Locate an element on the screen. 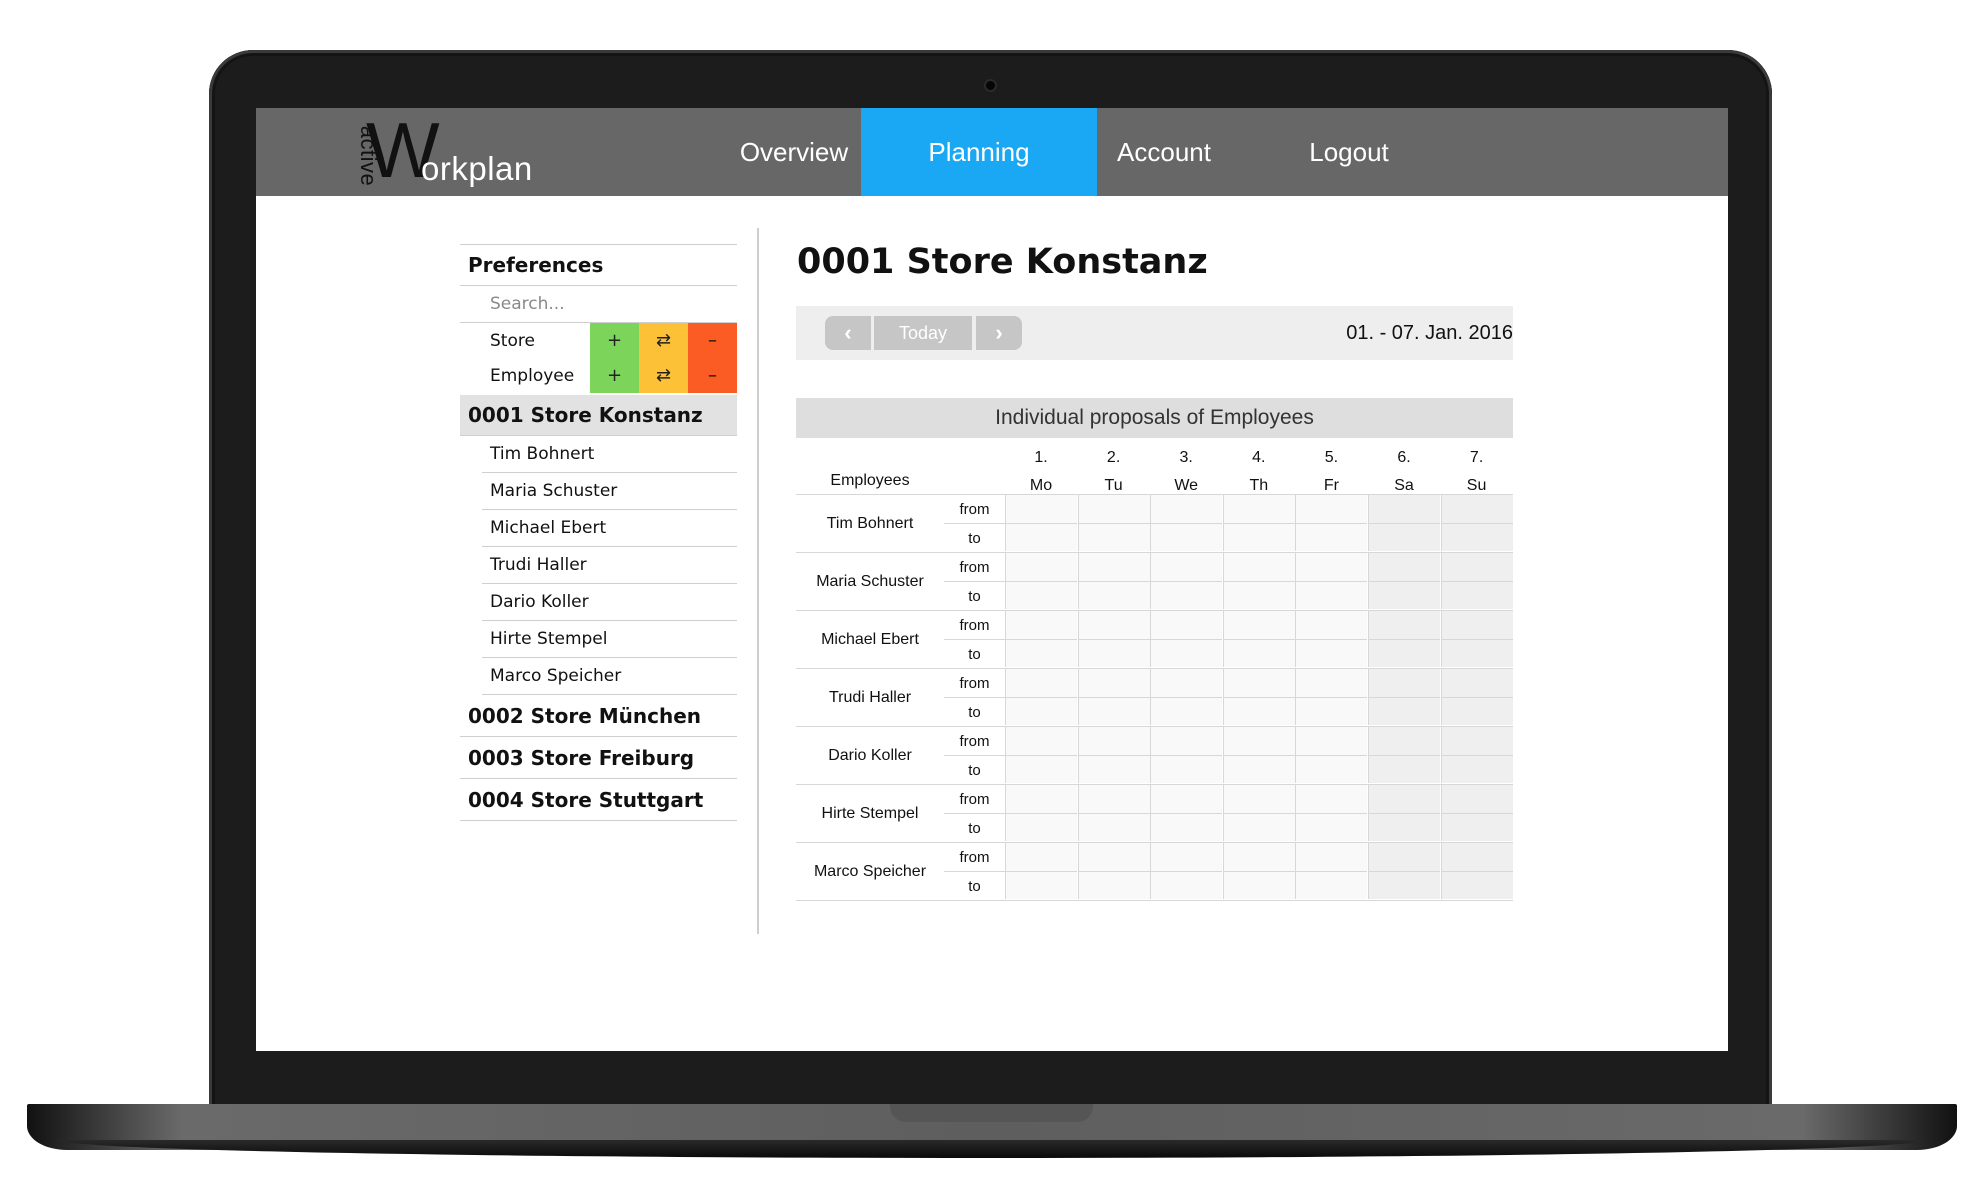 Image resolution: width=1984 pixels, height=1194 pixels. sidebar-store-item: 0003 Store Freiburg is located at coordinates (598, 758).